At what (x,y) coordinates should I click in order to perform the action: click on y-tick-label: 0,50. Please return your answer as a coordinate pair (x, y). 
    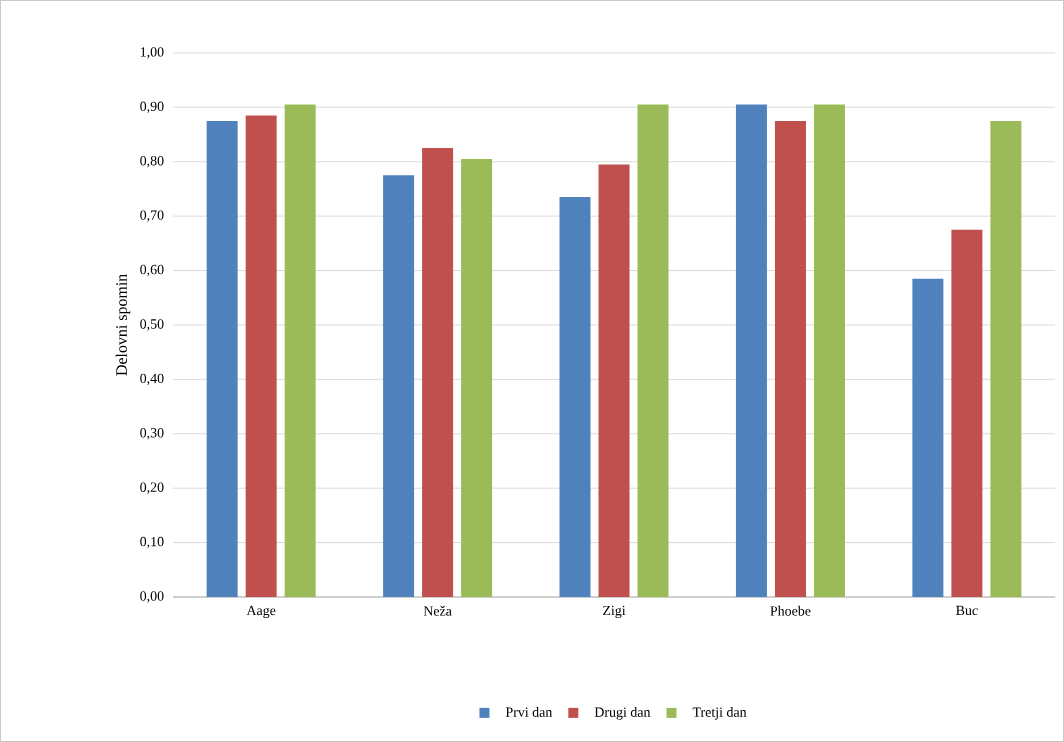
    Looking at the image, I should click on (152, 325).